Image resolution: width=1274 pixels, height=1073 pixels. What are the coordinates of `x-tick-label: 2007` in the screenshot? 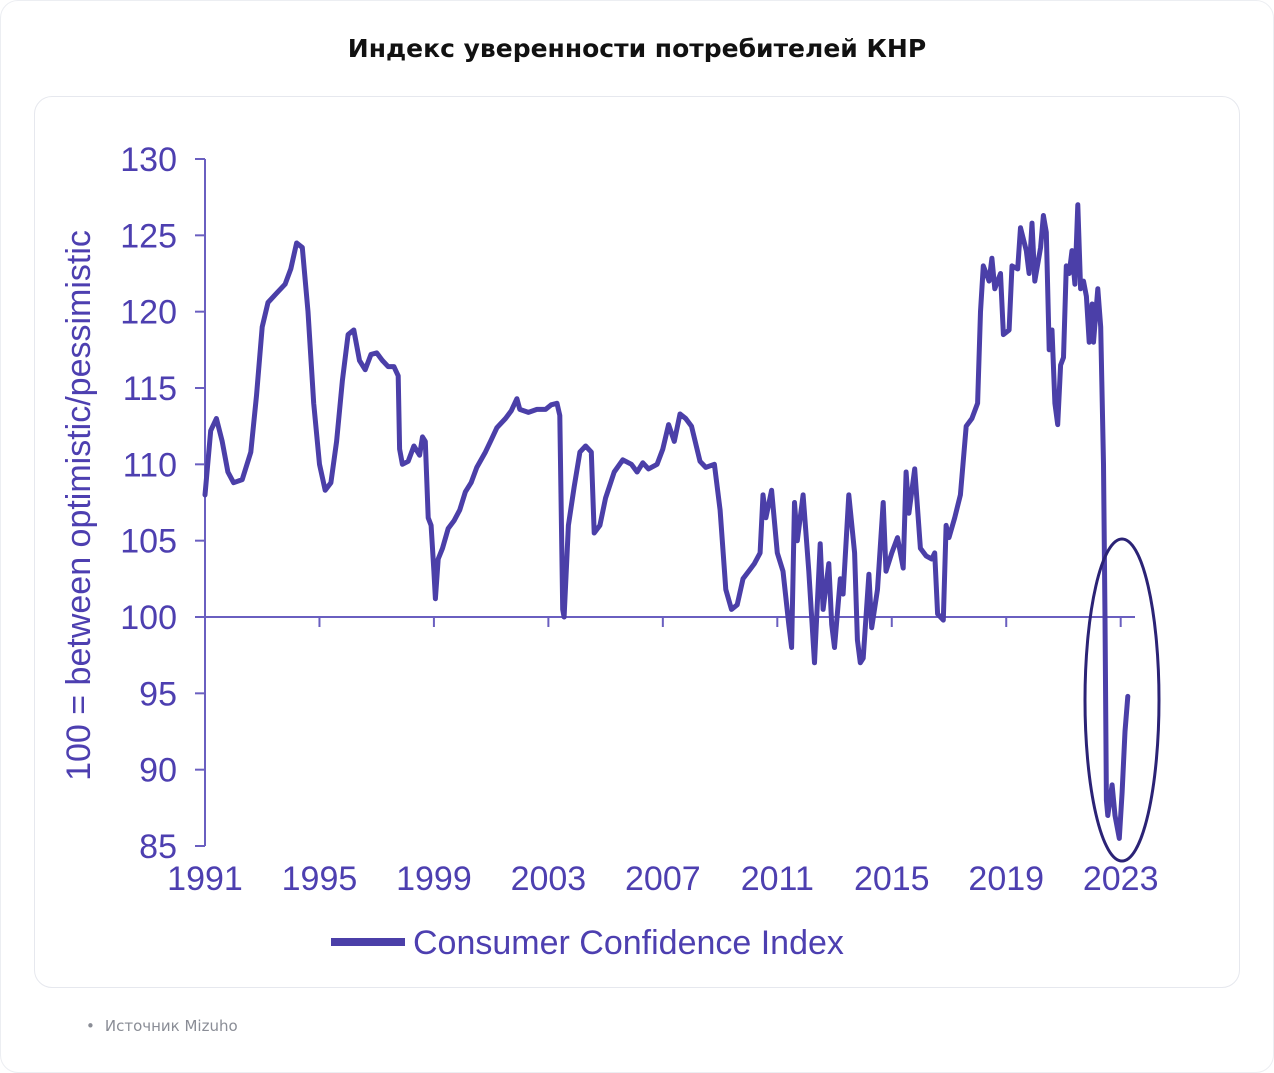 It's located at (663, 879).